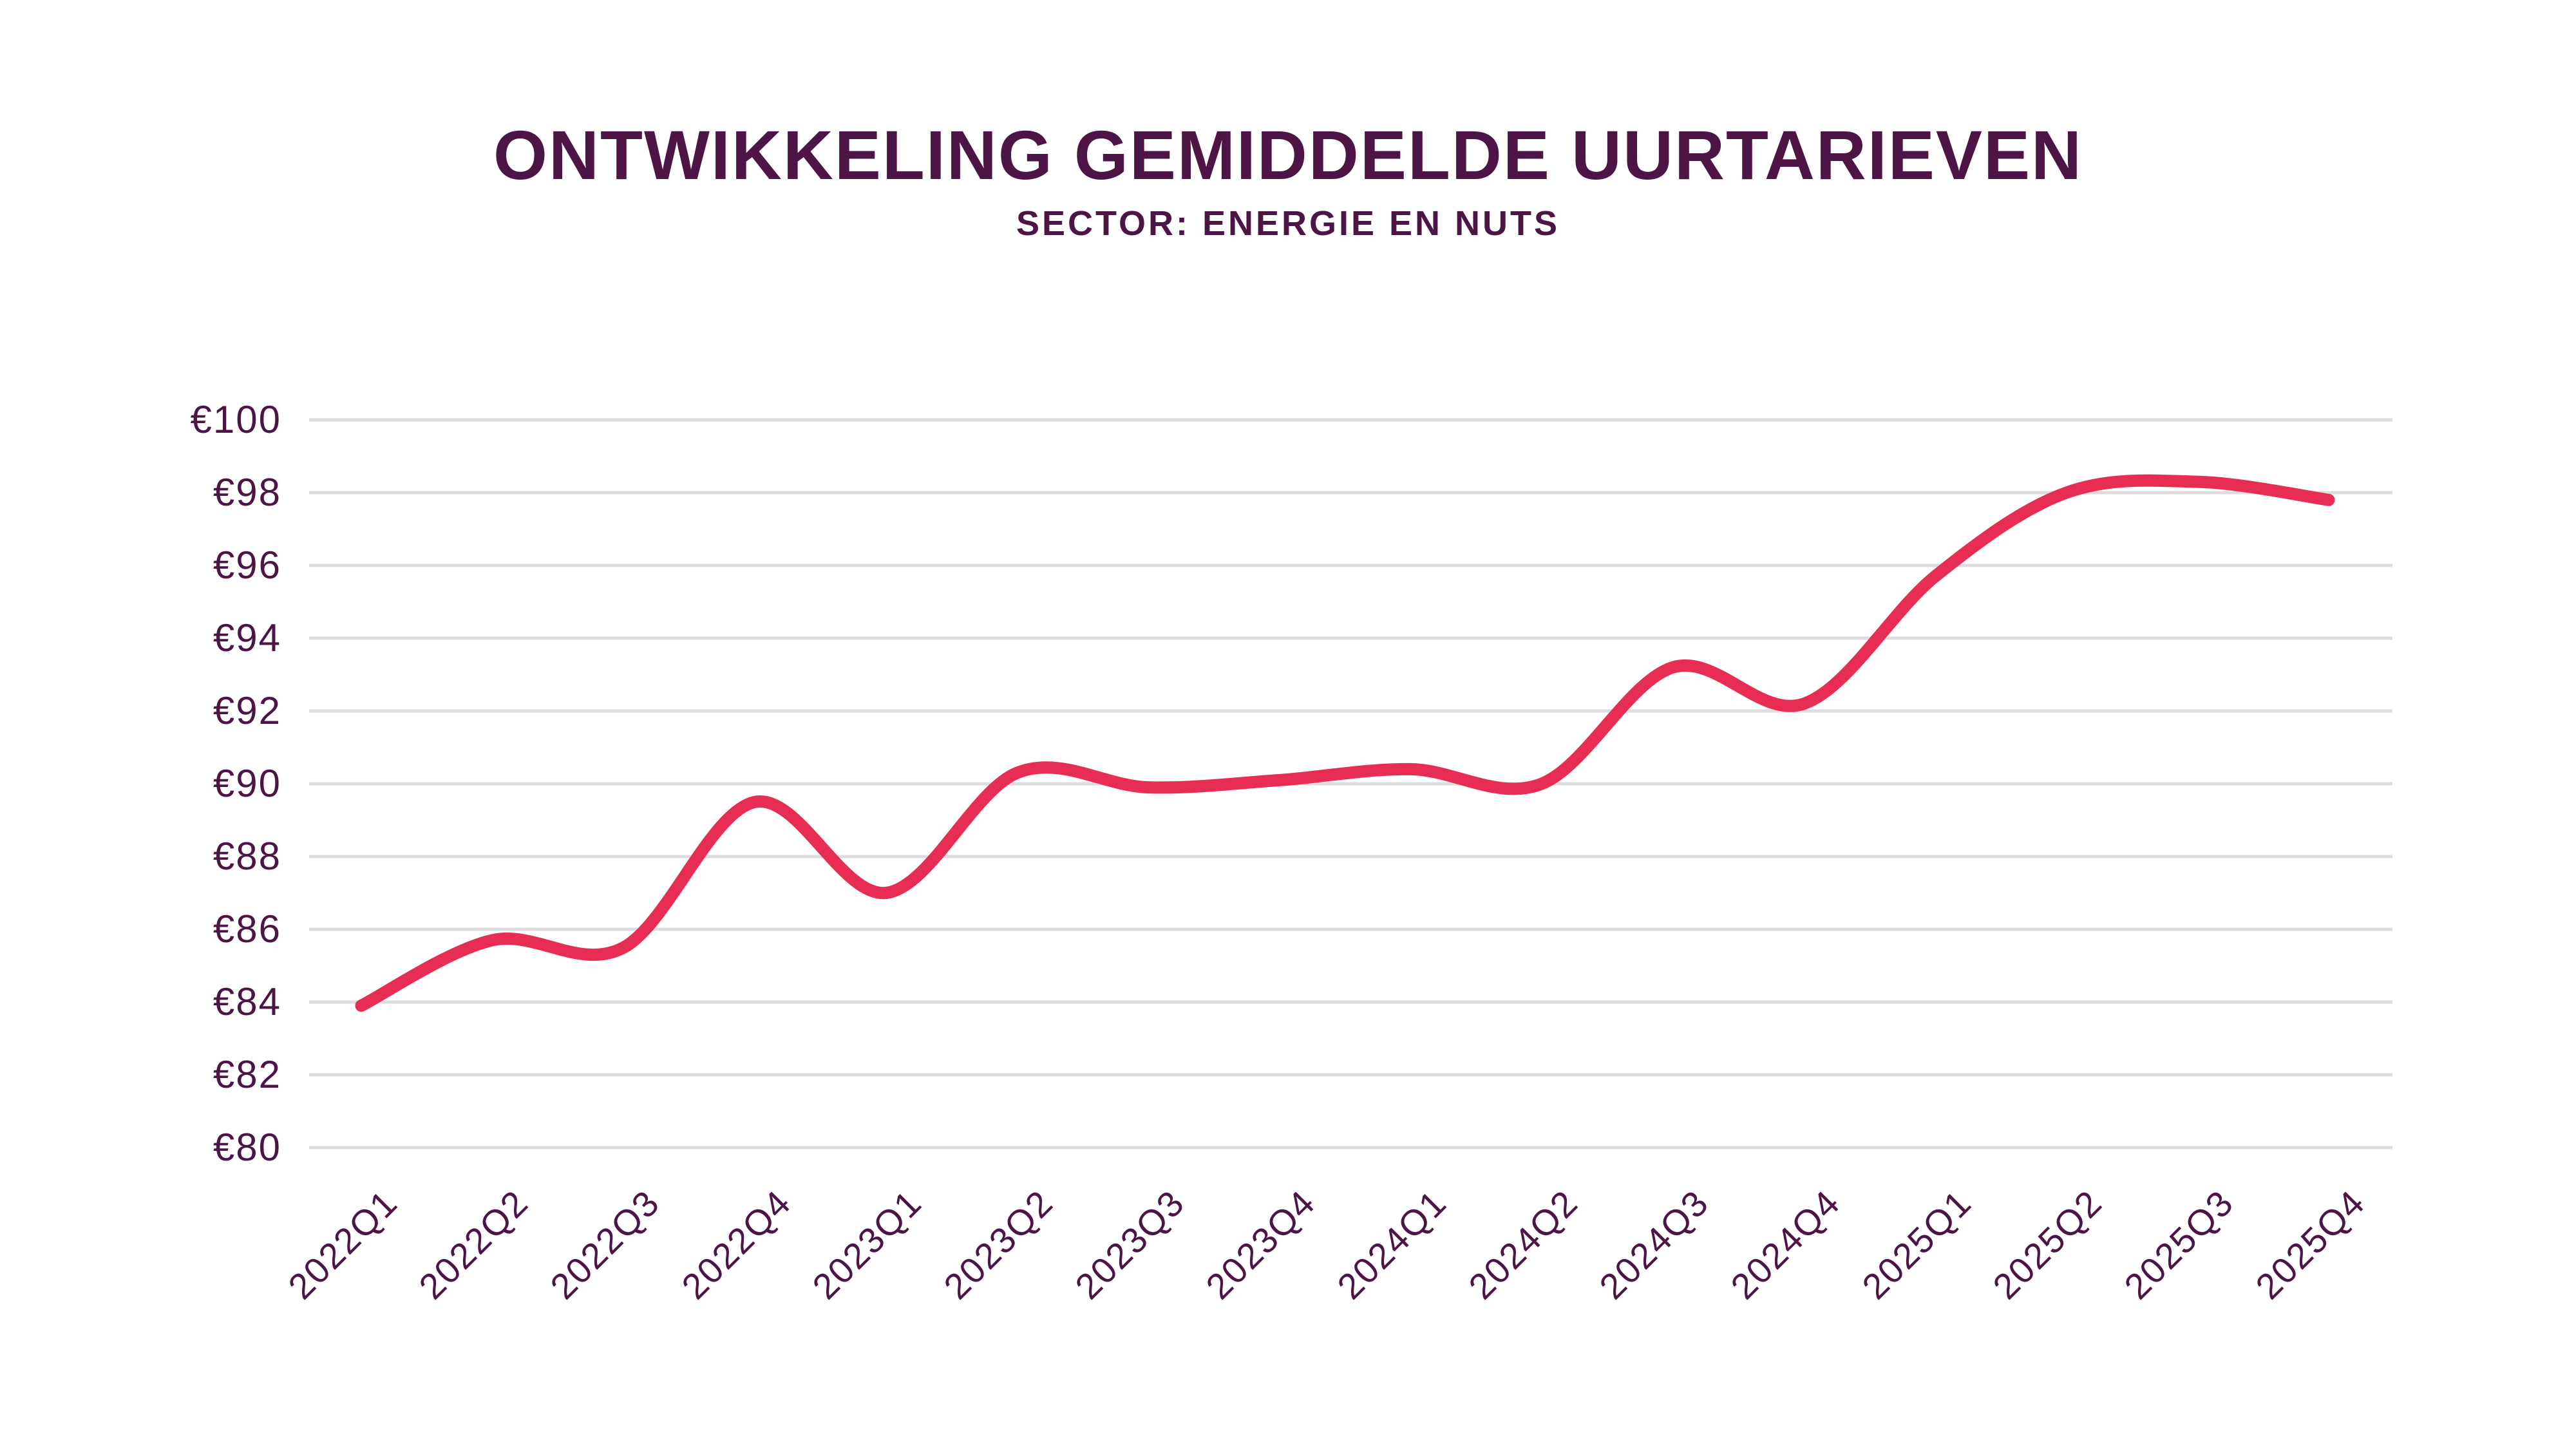  I want to click on y-tick-label: €80, so click(247, 1147).